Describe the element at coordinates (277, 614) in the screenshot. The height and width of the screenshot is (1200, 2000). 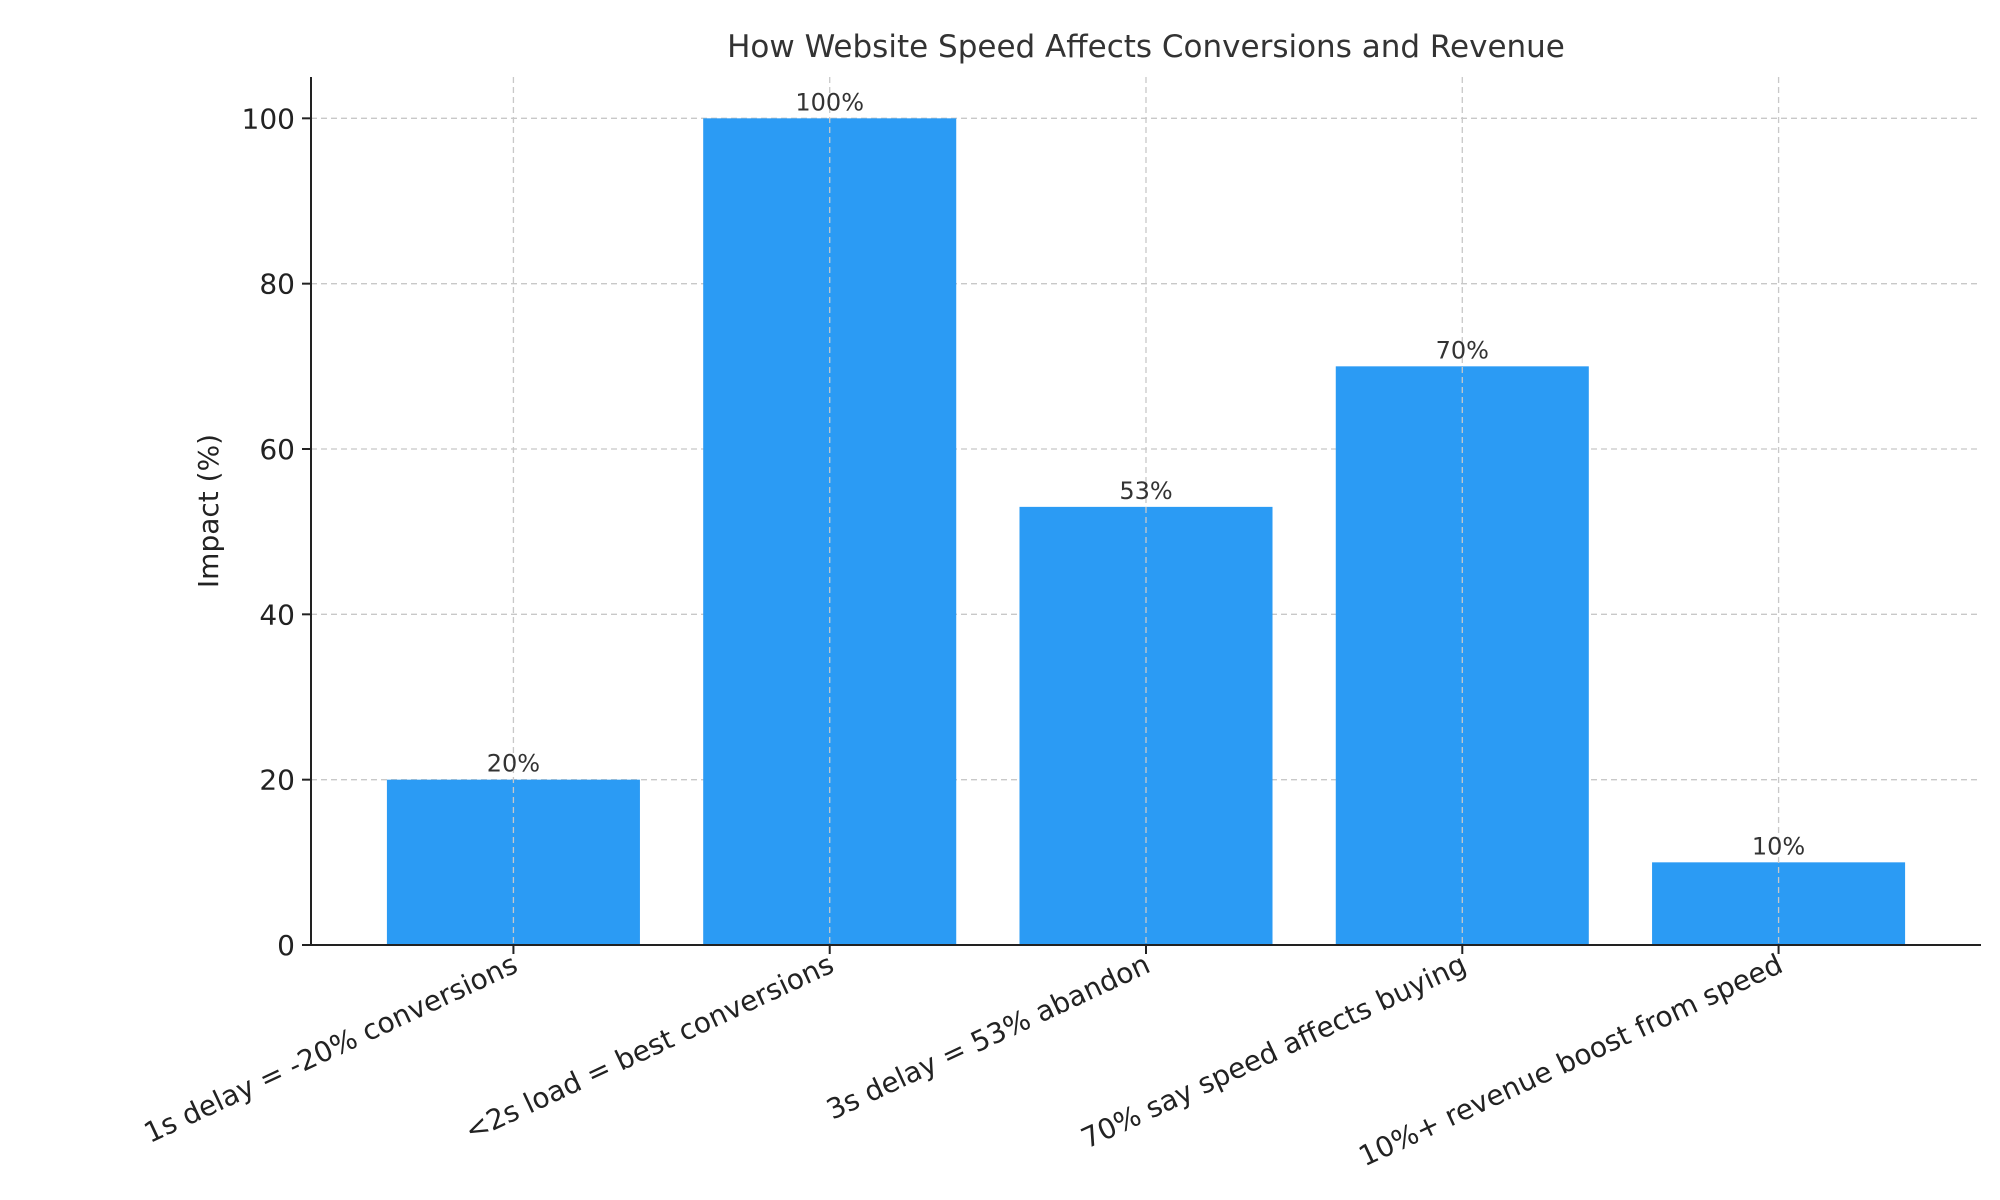
I see `y-tick-label: 40` at that location.